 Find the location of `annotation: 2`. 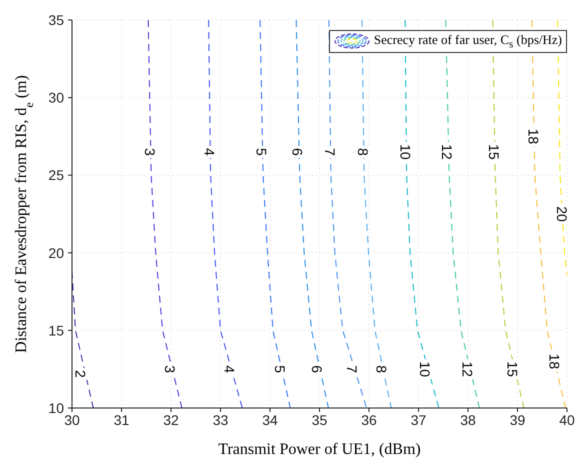

annotation: 2 is located at coordinates (80, 374).